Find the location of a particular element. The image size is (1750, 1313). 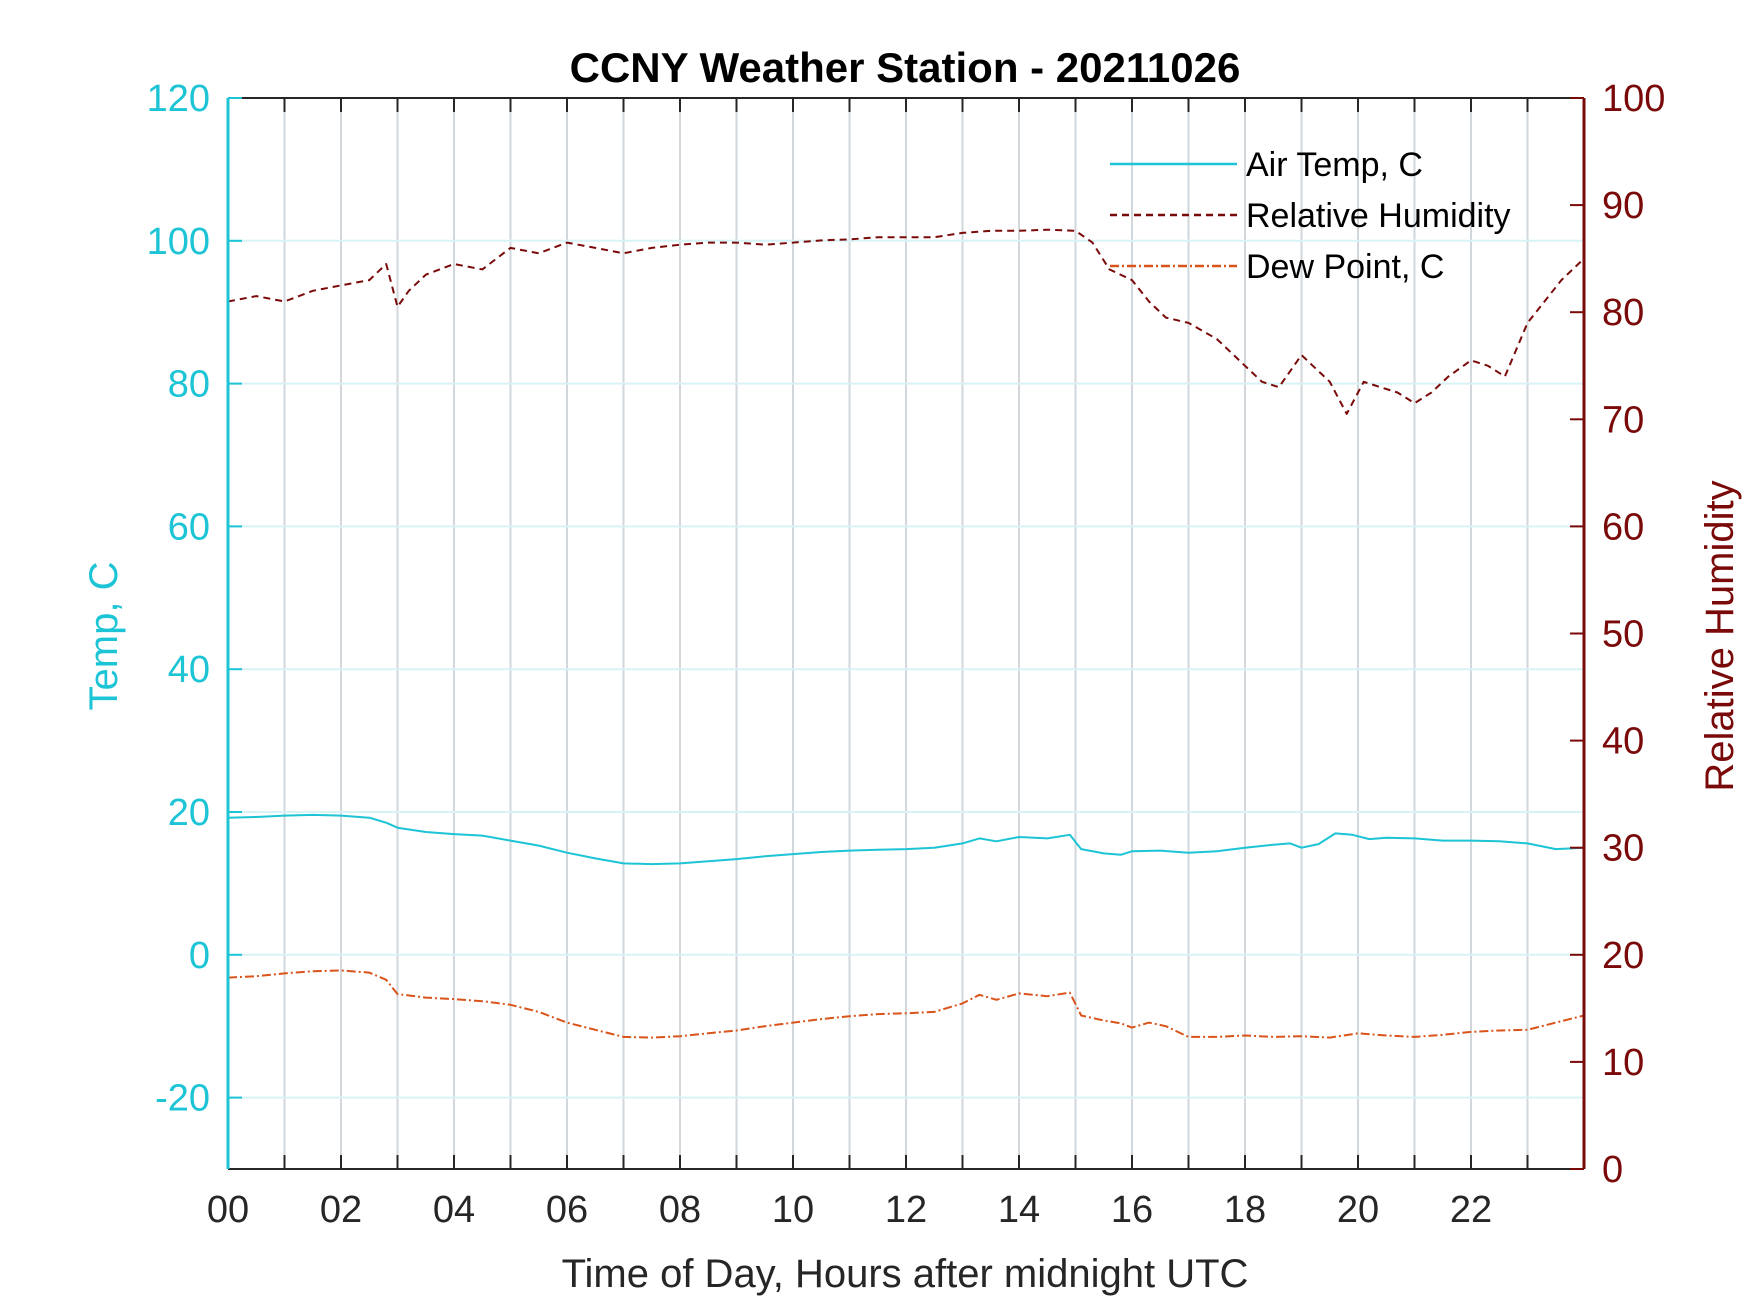

x-tick-label: 00 is located at coordinates (228, 1210).